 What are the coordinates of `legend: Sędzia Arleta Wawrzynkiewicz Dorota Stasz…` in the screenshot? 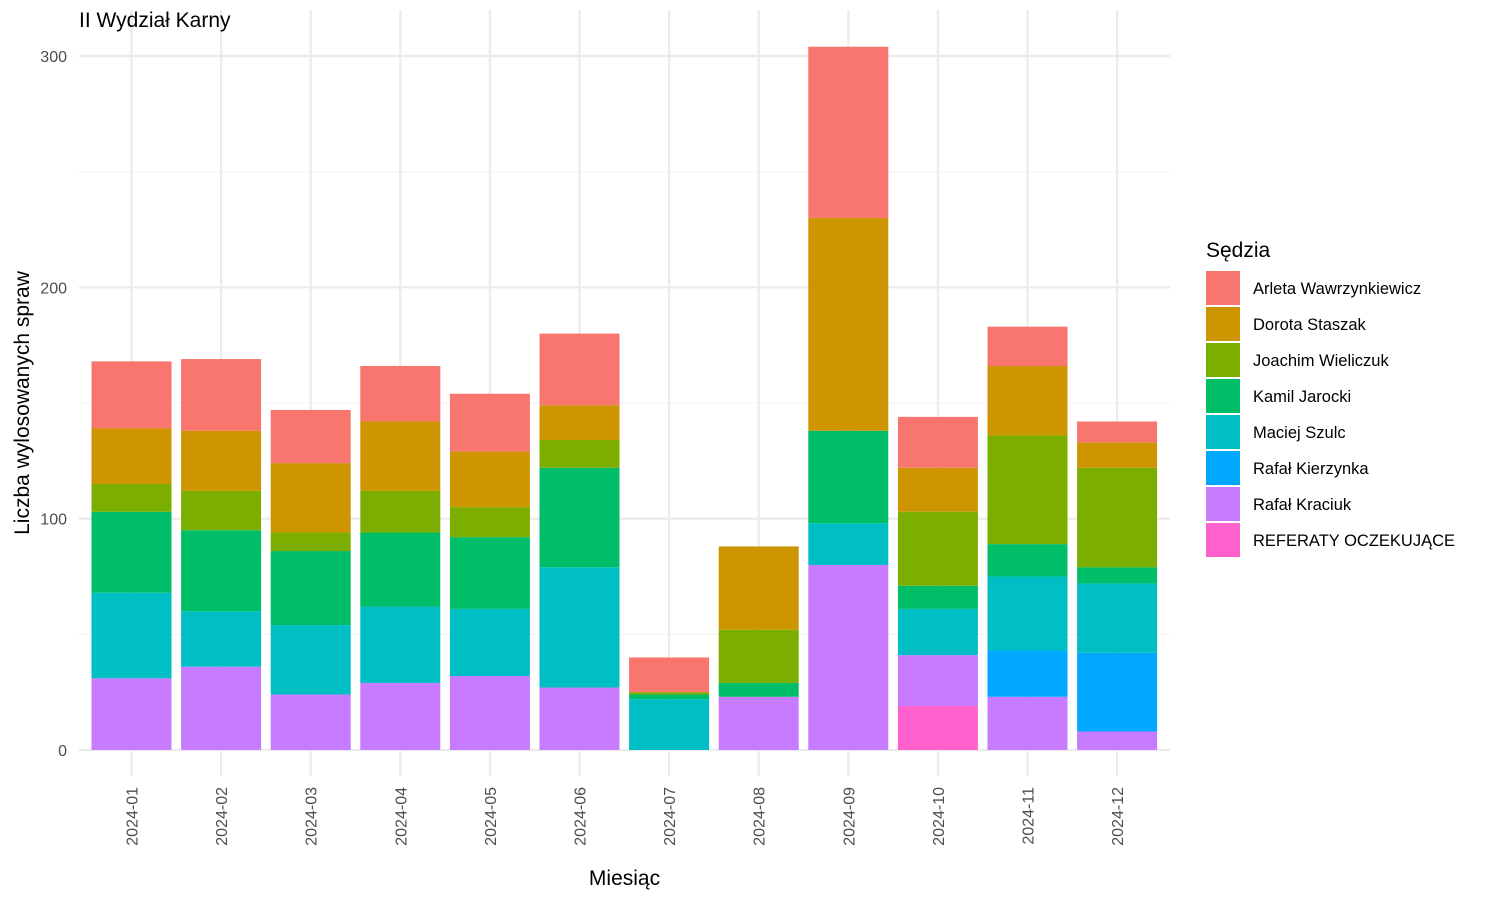 It's located at (1330, 398).